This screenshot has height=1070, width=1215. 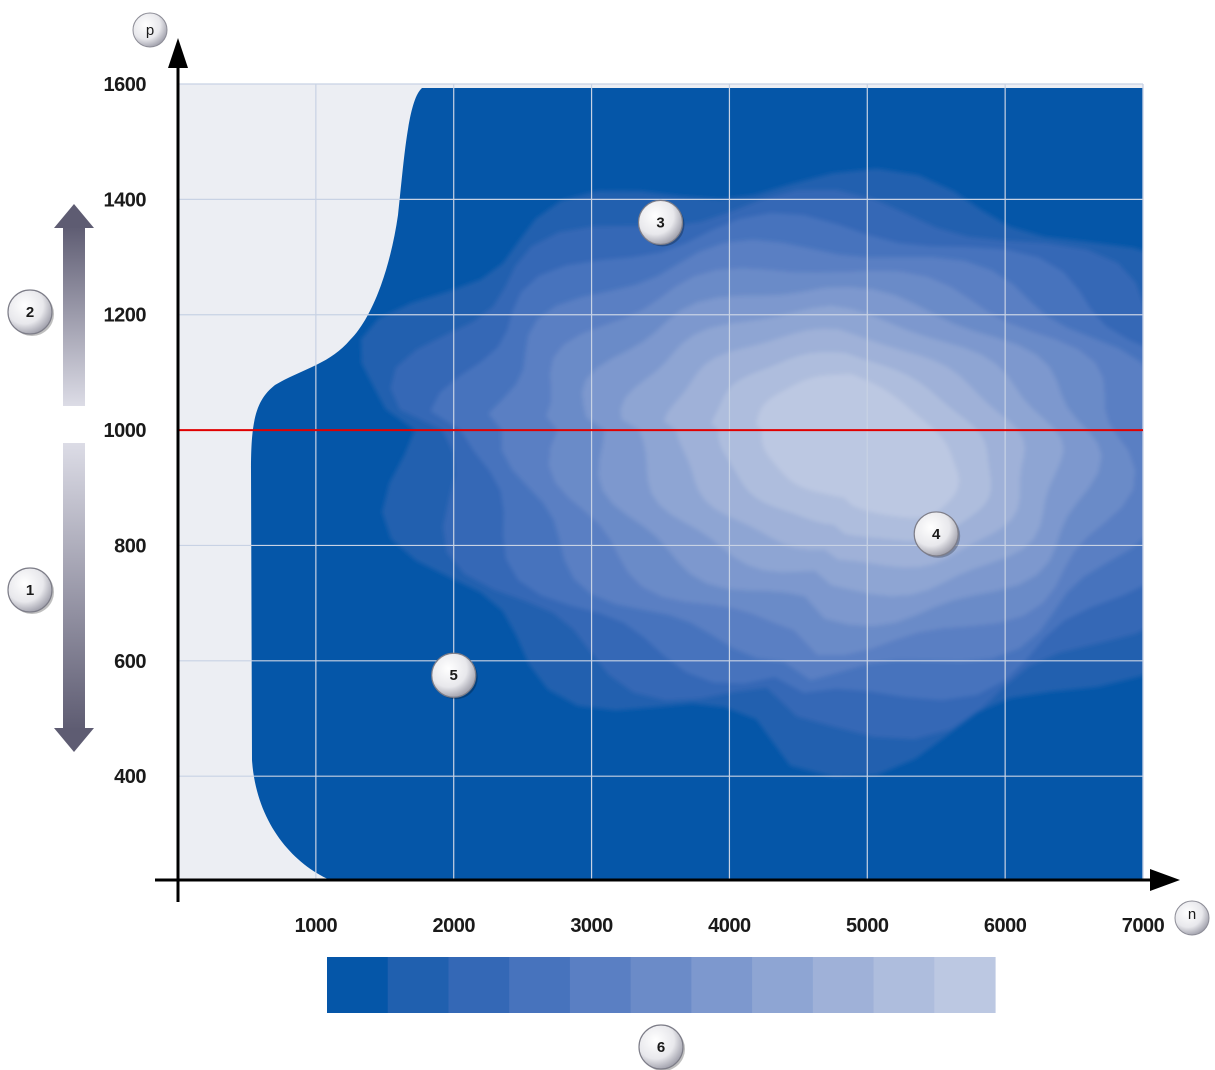 I want to click on x-axis-label: n, so click(x=1192, y=914).